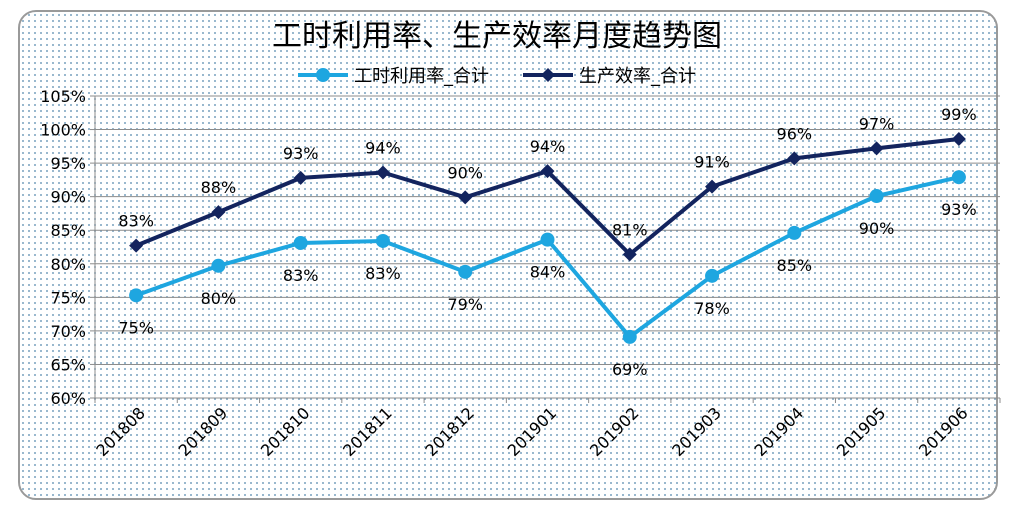 This screenshot has width=1019, height=509. I want to click on x-tick-label: 201902, so click(614, 431).